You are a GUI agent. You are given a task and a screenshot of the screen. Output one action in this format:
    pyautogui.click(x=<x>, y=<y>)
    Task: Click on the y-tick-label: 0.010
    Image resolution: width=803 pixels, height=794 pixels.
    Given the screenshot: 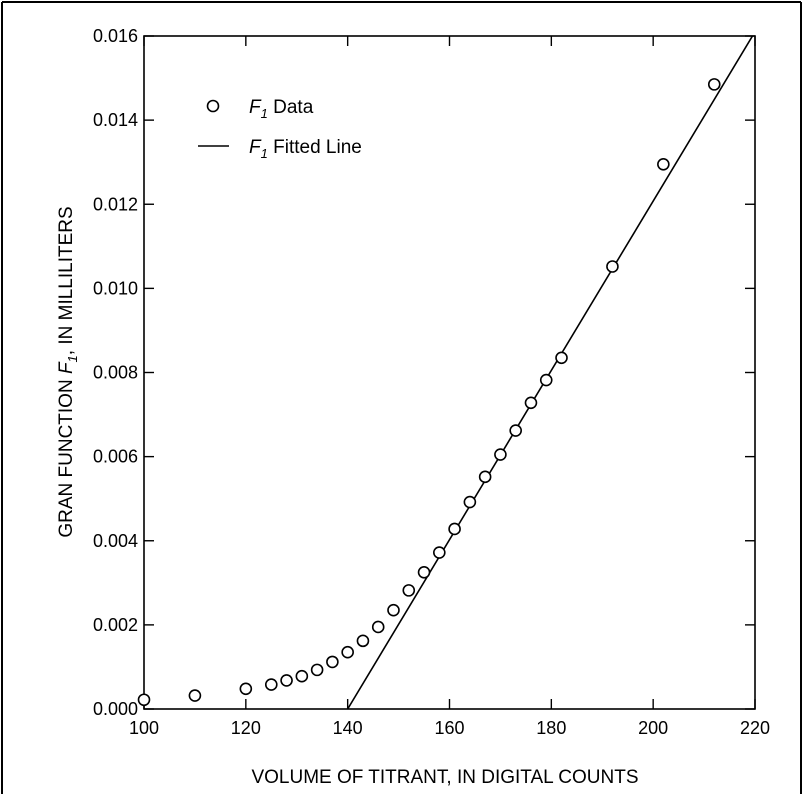 What is the action you would take?
    pyautogui.click(x=115, y=288)
    